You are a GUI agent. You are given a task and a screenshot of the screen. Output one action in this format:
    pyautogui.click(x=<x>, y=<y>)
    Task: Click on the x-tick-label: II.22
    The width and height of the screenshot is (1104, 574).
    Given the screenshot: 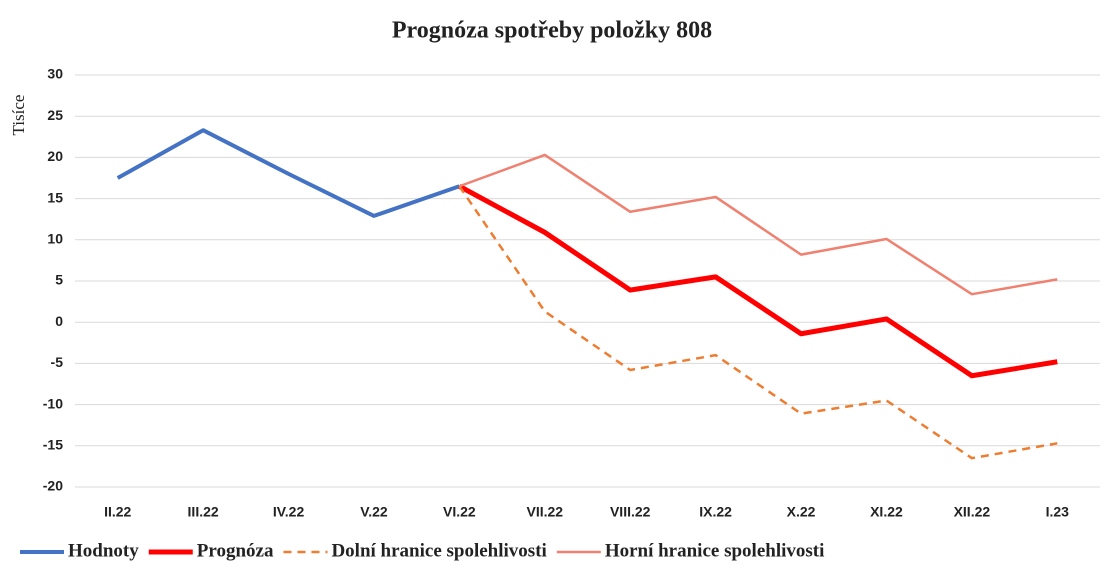 What is the action you would take?
    pyautogui.click(x=117, y=512)
    